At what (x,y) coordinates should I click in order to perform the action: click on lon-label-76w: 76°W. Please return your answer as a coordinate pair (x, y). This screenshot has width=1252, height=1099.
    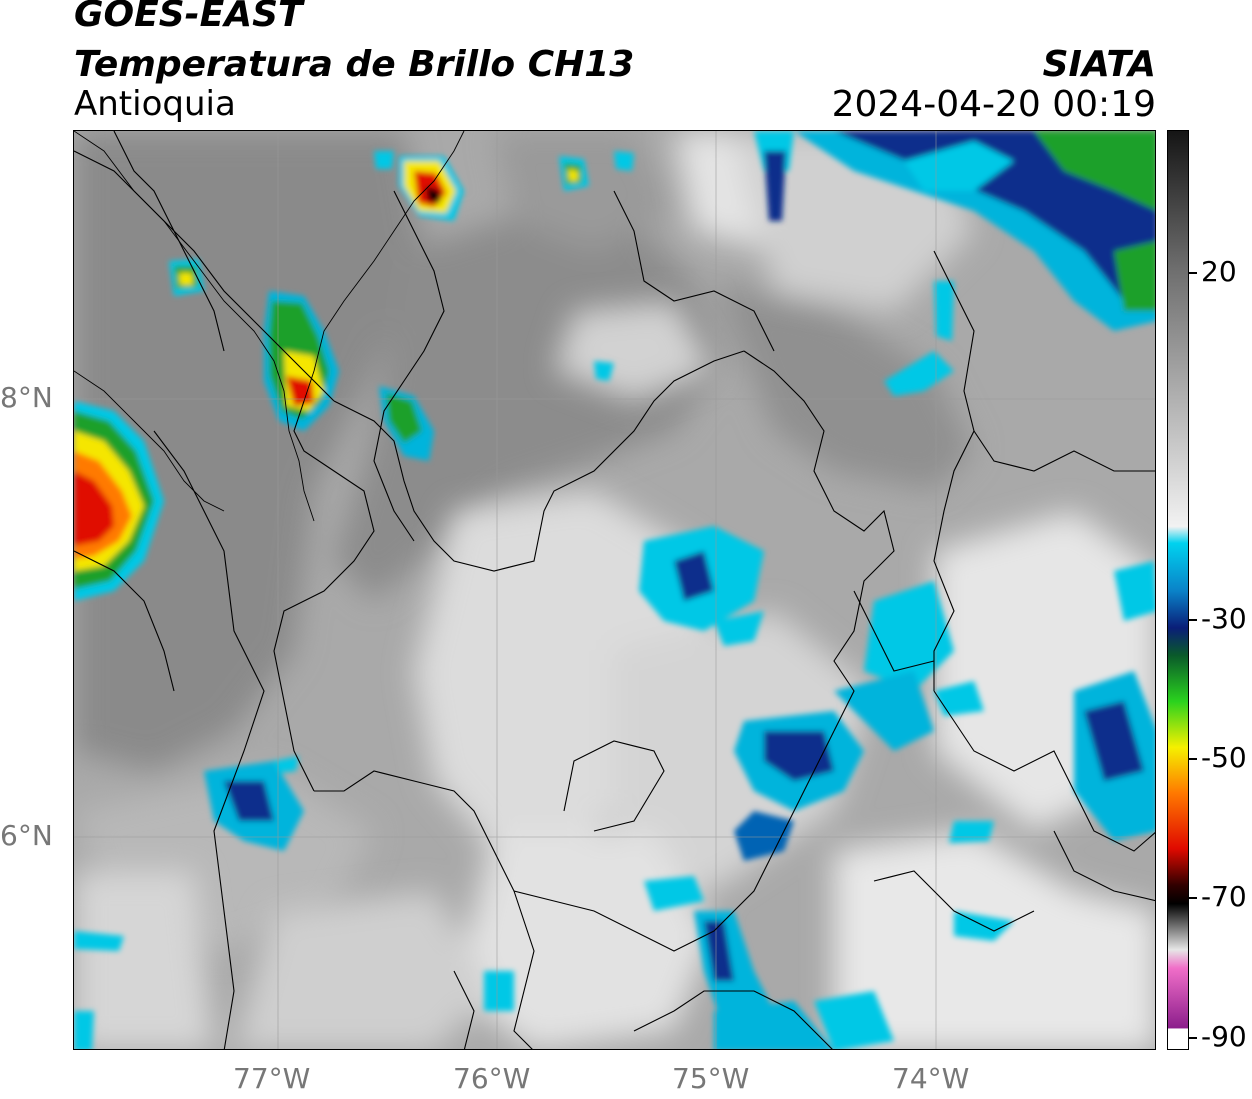
    Looking at the image, I should click on (492, 1078).